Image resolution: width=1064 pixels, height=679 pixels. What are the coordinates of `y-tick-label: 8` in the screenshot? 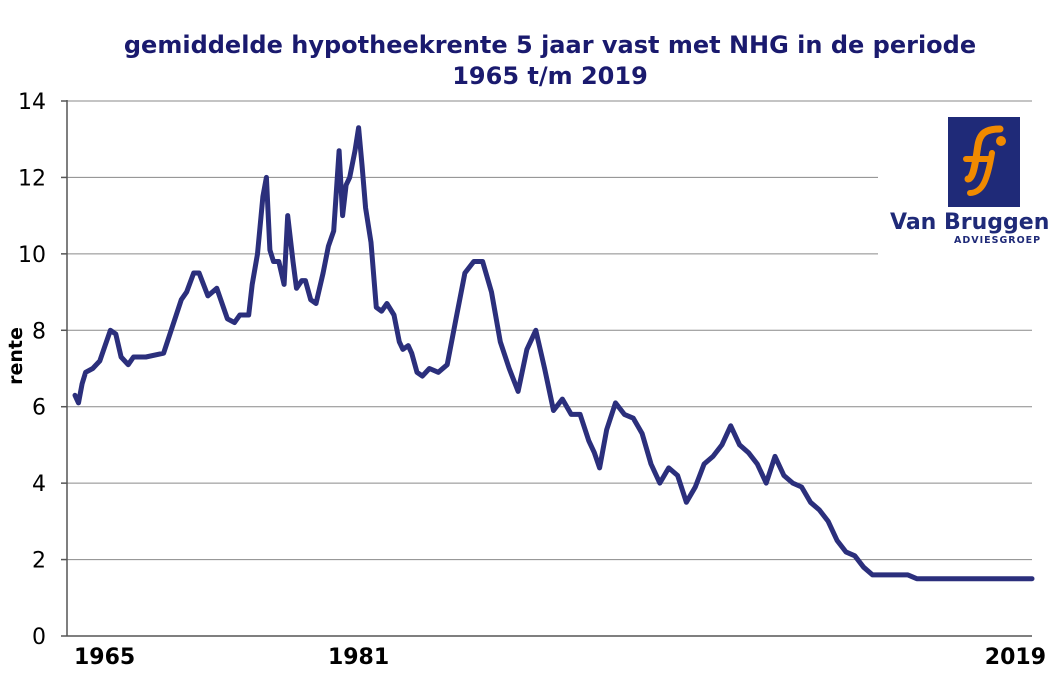 It's located at (39, 331).